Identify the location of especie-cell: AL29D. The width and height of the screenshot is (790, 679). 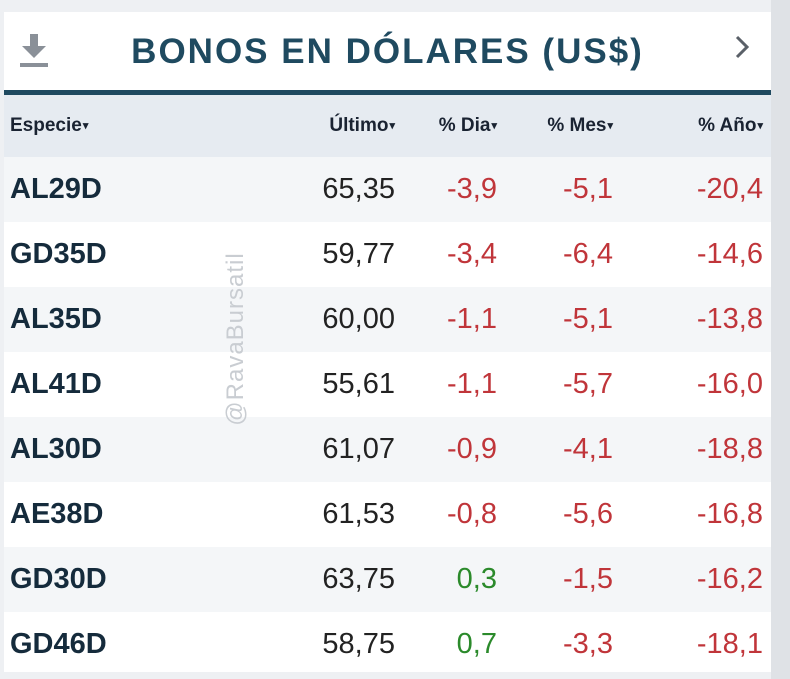
(56, 189).